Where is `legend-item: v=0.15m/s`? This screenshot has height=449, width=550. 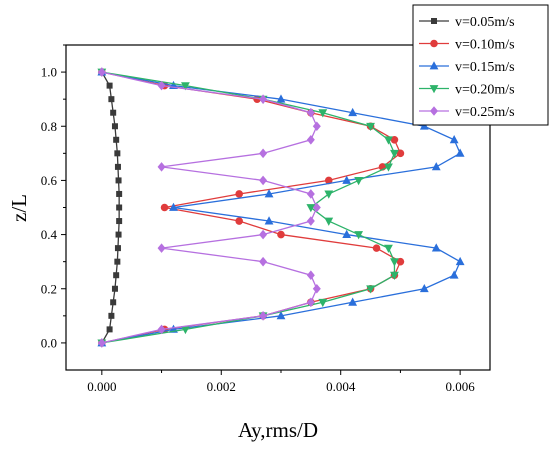 legend-item: v=0.15m/s is located at coordinates (467, 67).